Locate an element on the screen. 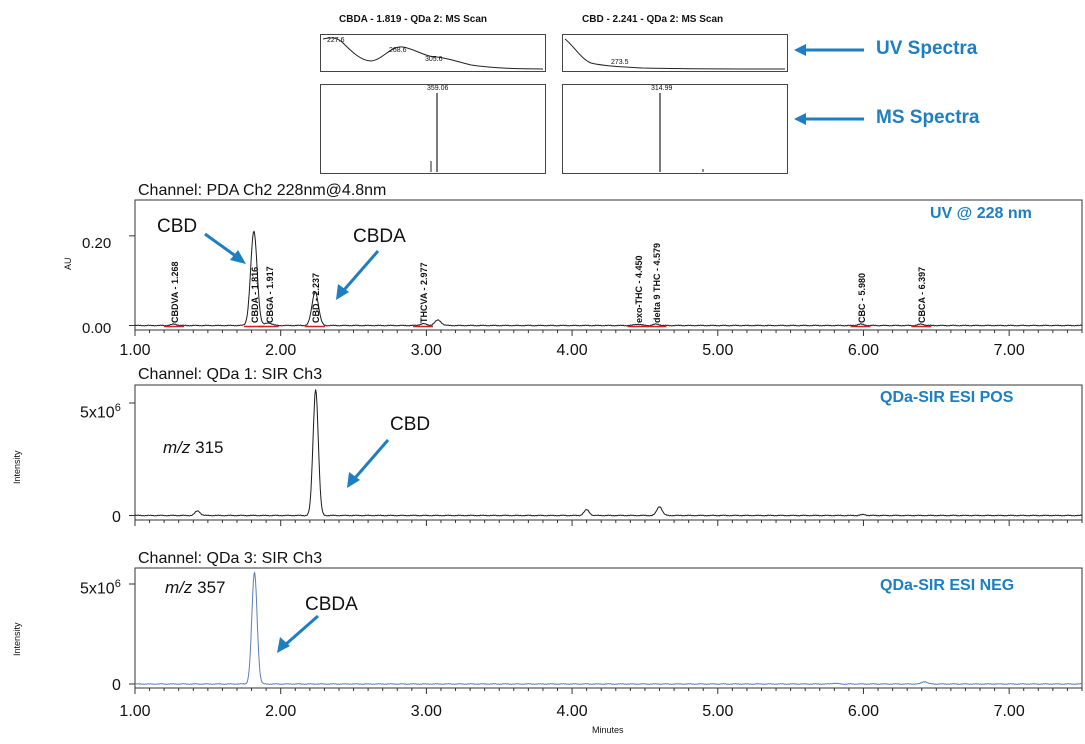  plot-frame is located at coordinates (608, 628).